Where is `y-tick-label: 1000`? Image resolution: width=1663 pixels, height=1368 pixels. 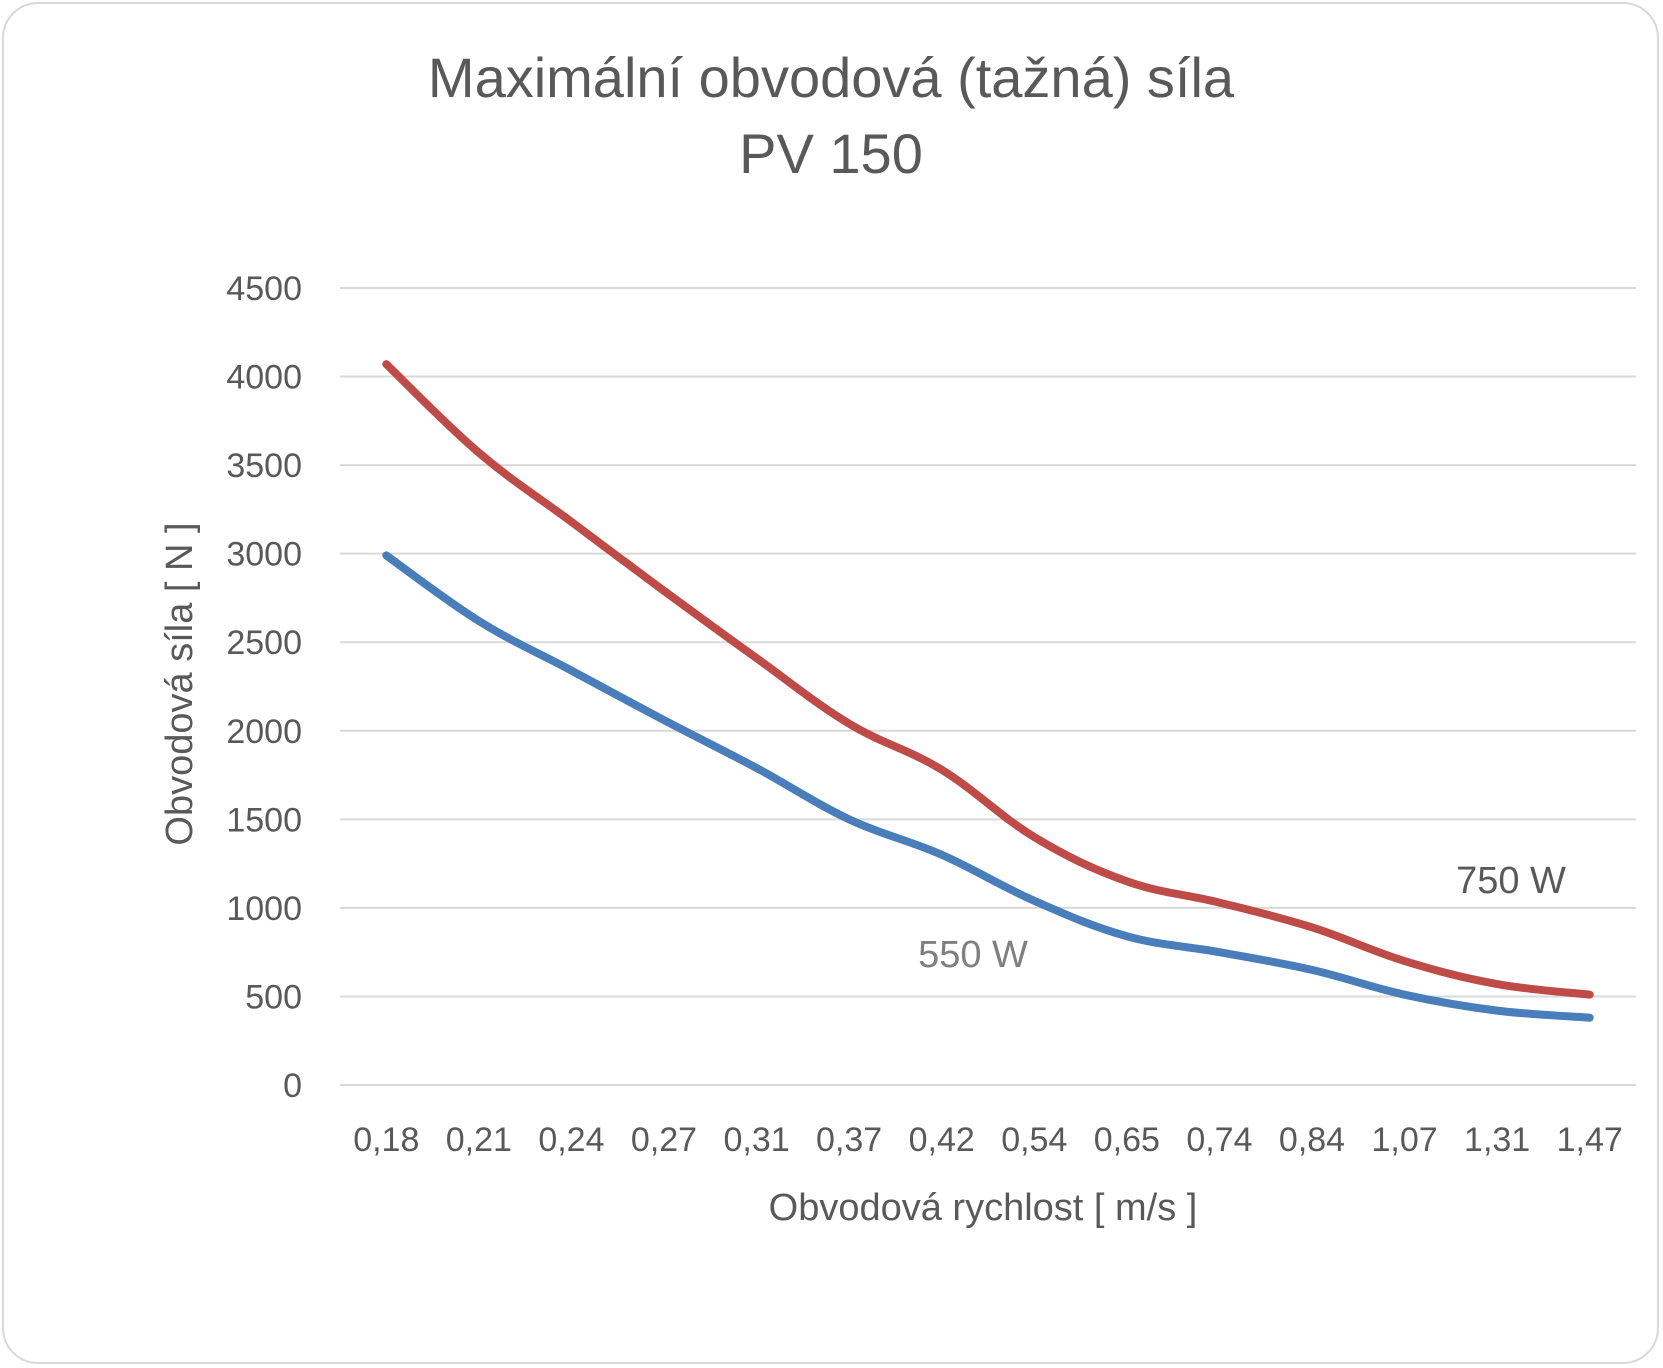
y-tick-label: 1000 is located at coordinates (264, 909).